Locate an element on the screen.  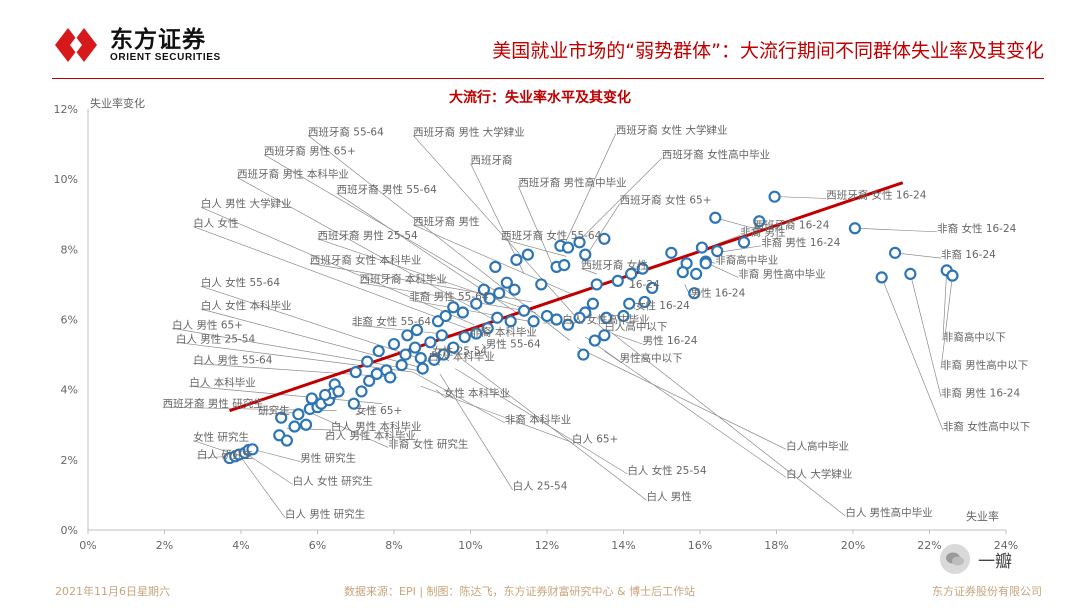
watermark: 一瓣 is located at coordinates (976, 559).